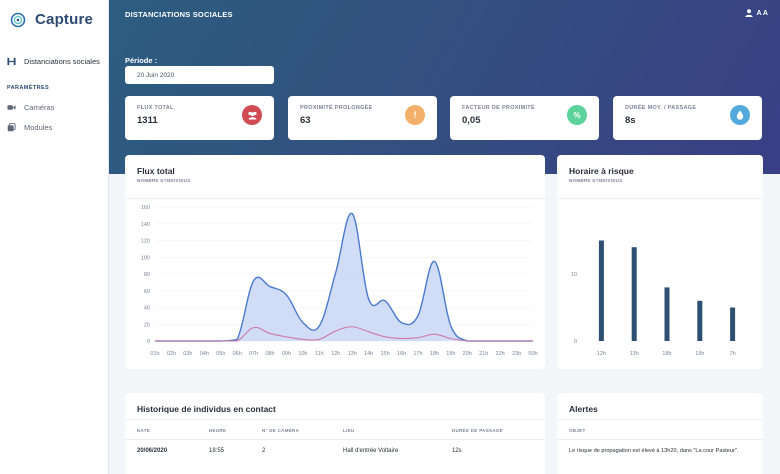 This screenshot has height=474, width=780. I want to click on x-tick-label: 00h, so click(532, 354).